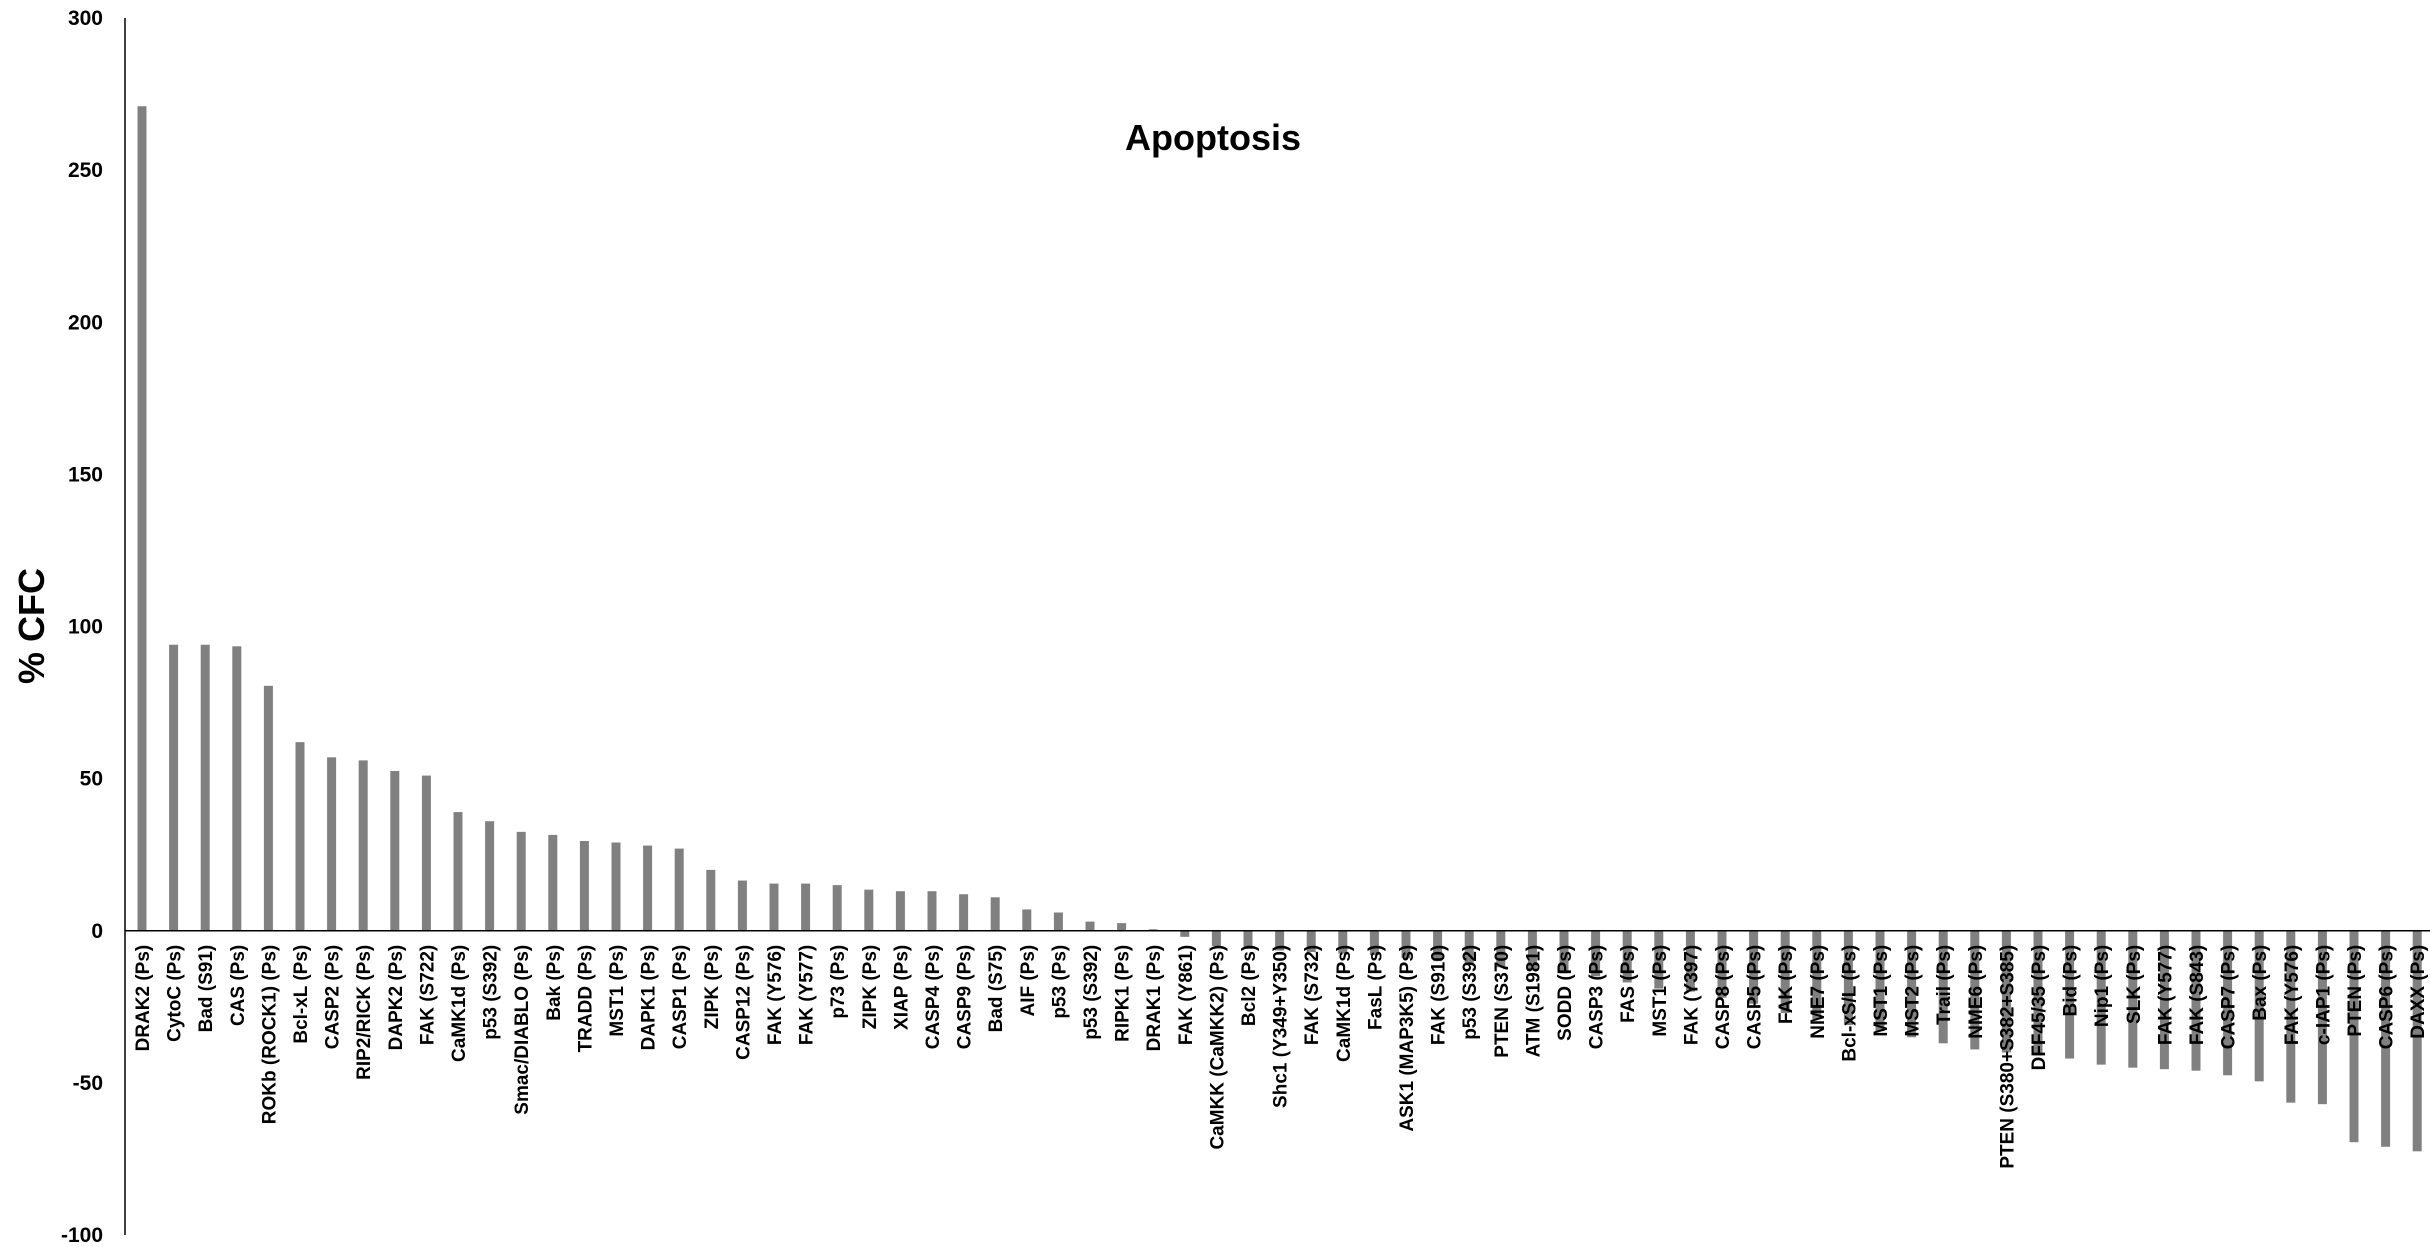 This screenshot has width=2430, height=1247. Describe the element at coordinates (1628, 984) in the screenshot. I see `category-label: FAS (Ps)` at that location.